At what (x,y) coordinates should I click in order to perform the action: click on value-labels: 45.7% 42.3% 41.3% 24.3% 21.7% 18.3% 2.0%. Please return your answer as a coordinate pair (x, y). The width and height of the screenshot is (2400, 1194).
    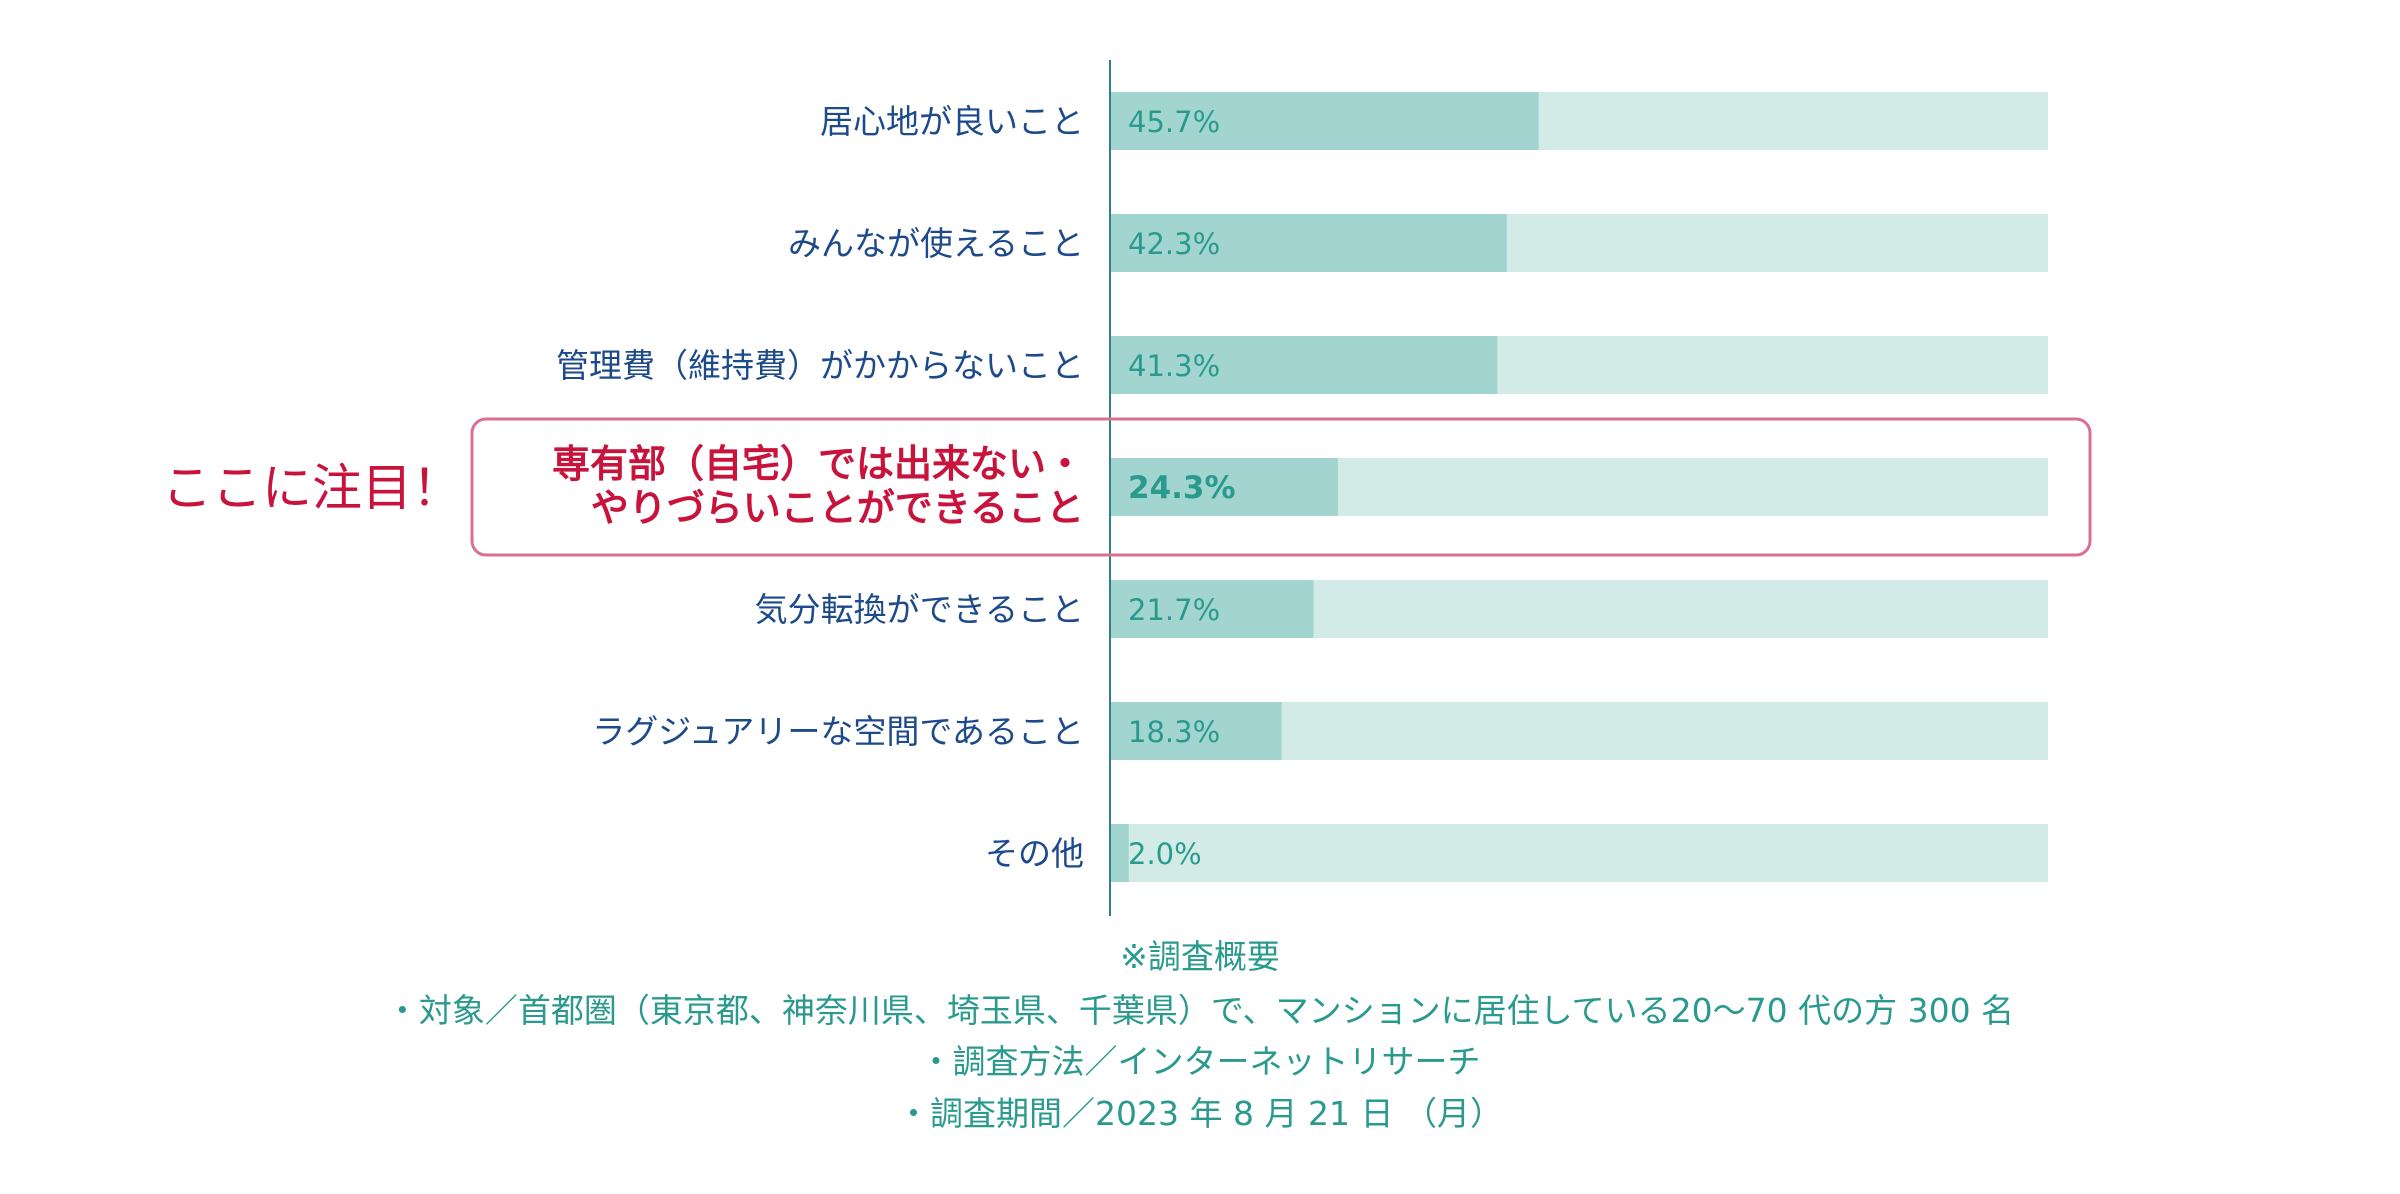
    Looking at the image, I should click on (1182, 488).